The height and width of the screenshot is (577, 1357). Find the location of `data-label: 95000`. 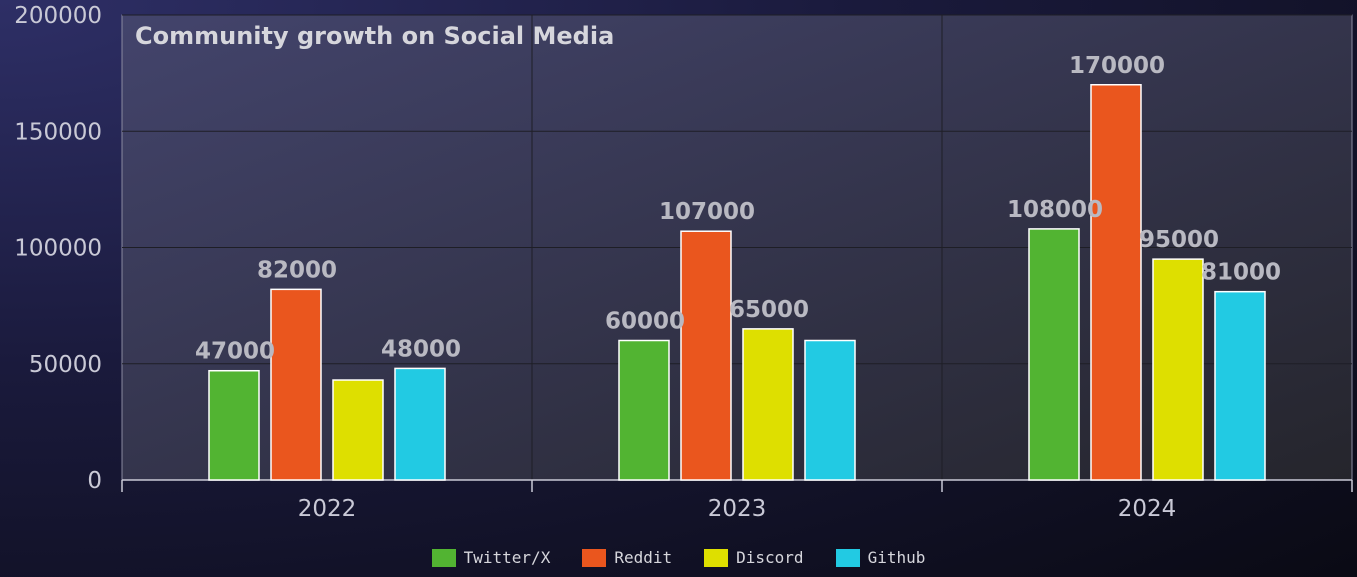

data-label: 95000 is located at coordinates (1179, 240).